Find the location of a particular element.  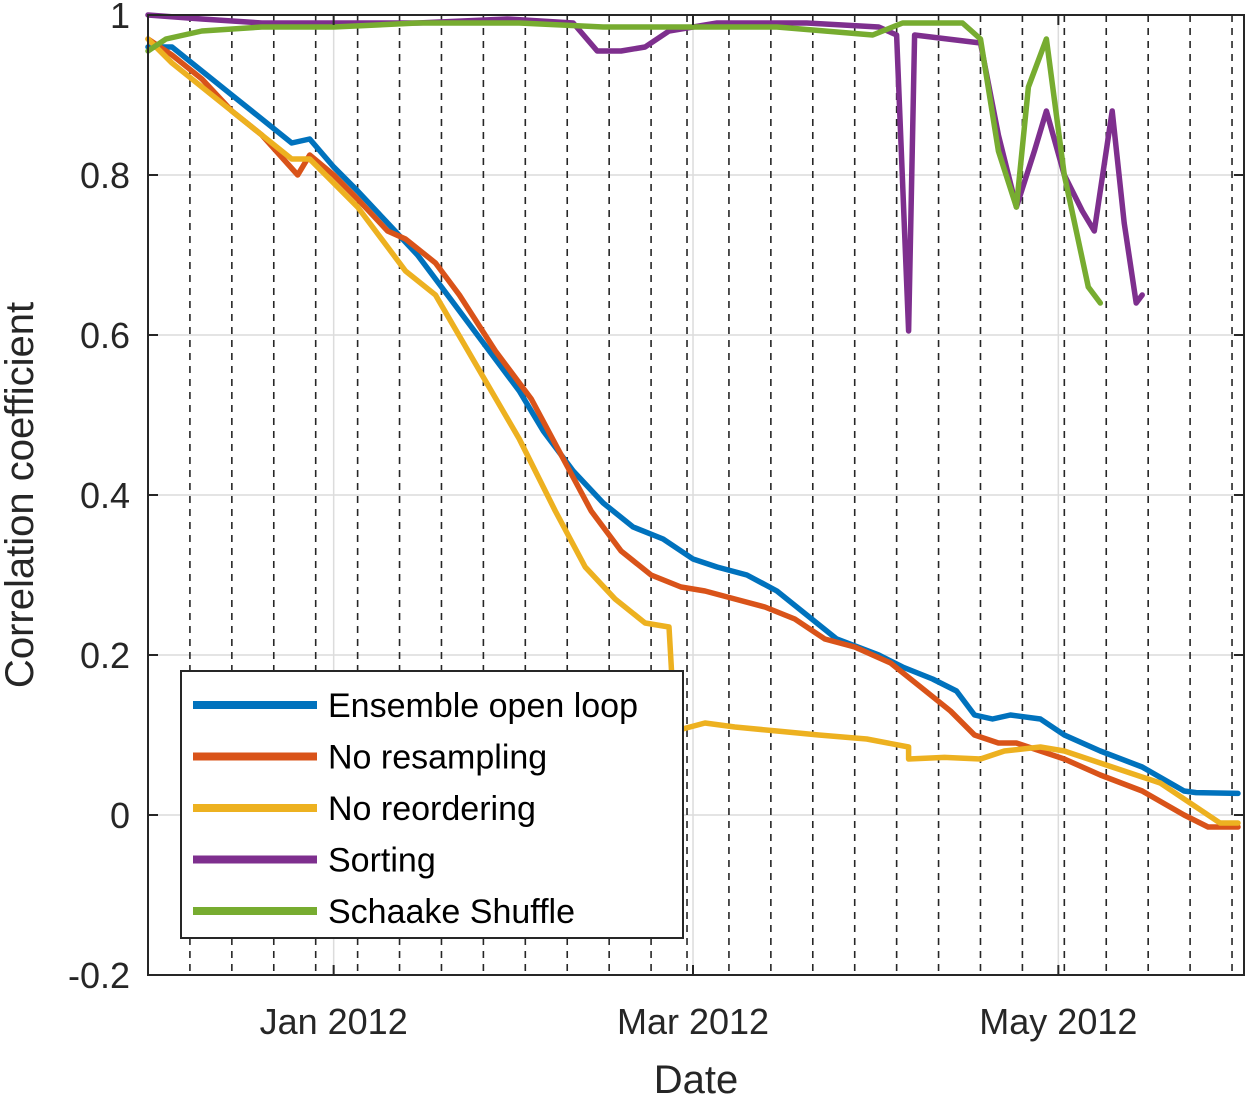

x-tick-label: Jan 2012 is located at coordinates (334, 1021).